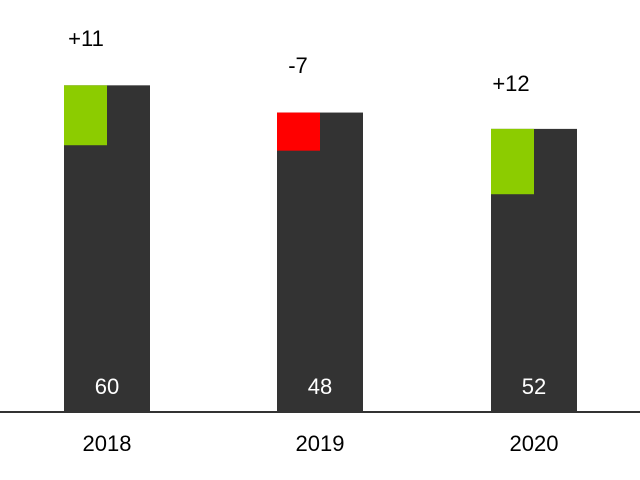 This screenshot has width=640, height=480. Describe the element at coordinates (534, 386) in the screenshot. I see `value-label-2020: 52` at that location.